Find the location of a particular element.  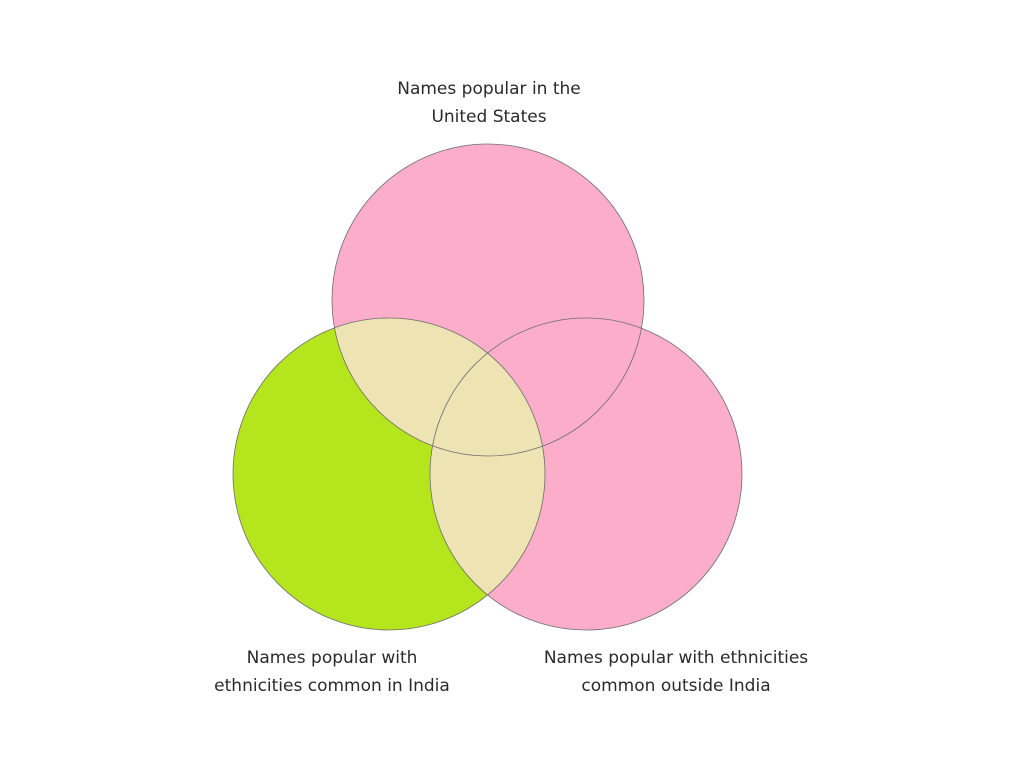

label-us-line1: Names popular in the is located at coordinates (489, 89).